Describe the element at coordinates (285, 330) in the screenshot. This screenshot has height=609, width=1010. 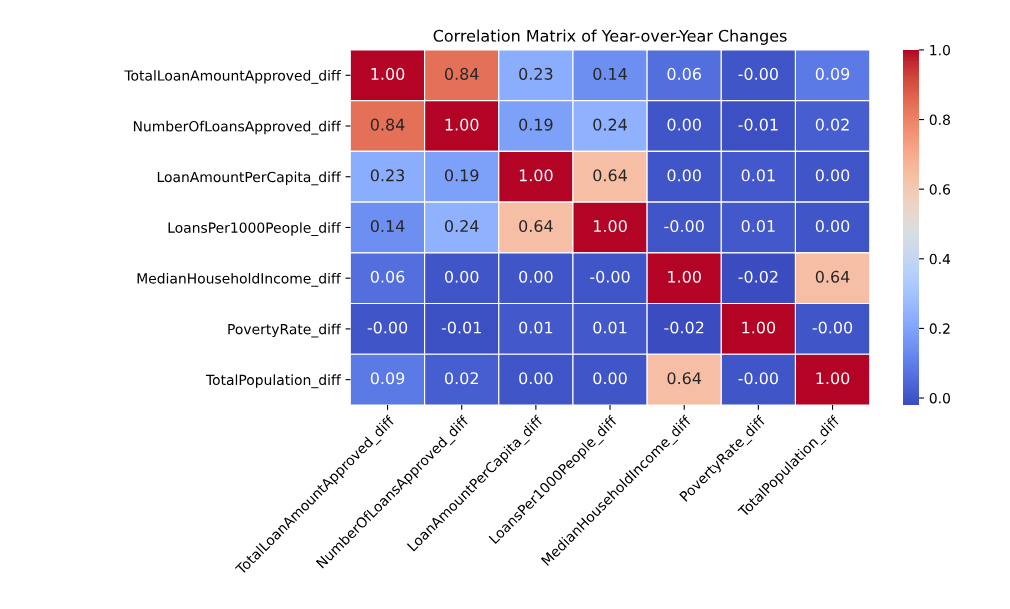
I see `y-tick-label: PovertyRate_diff` at that location.